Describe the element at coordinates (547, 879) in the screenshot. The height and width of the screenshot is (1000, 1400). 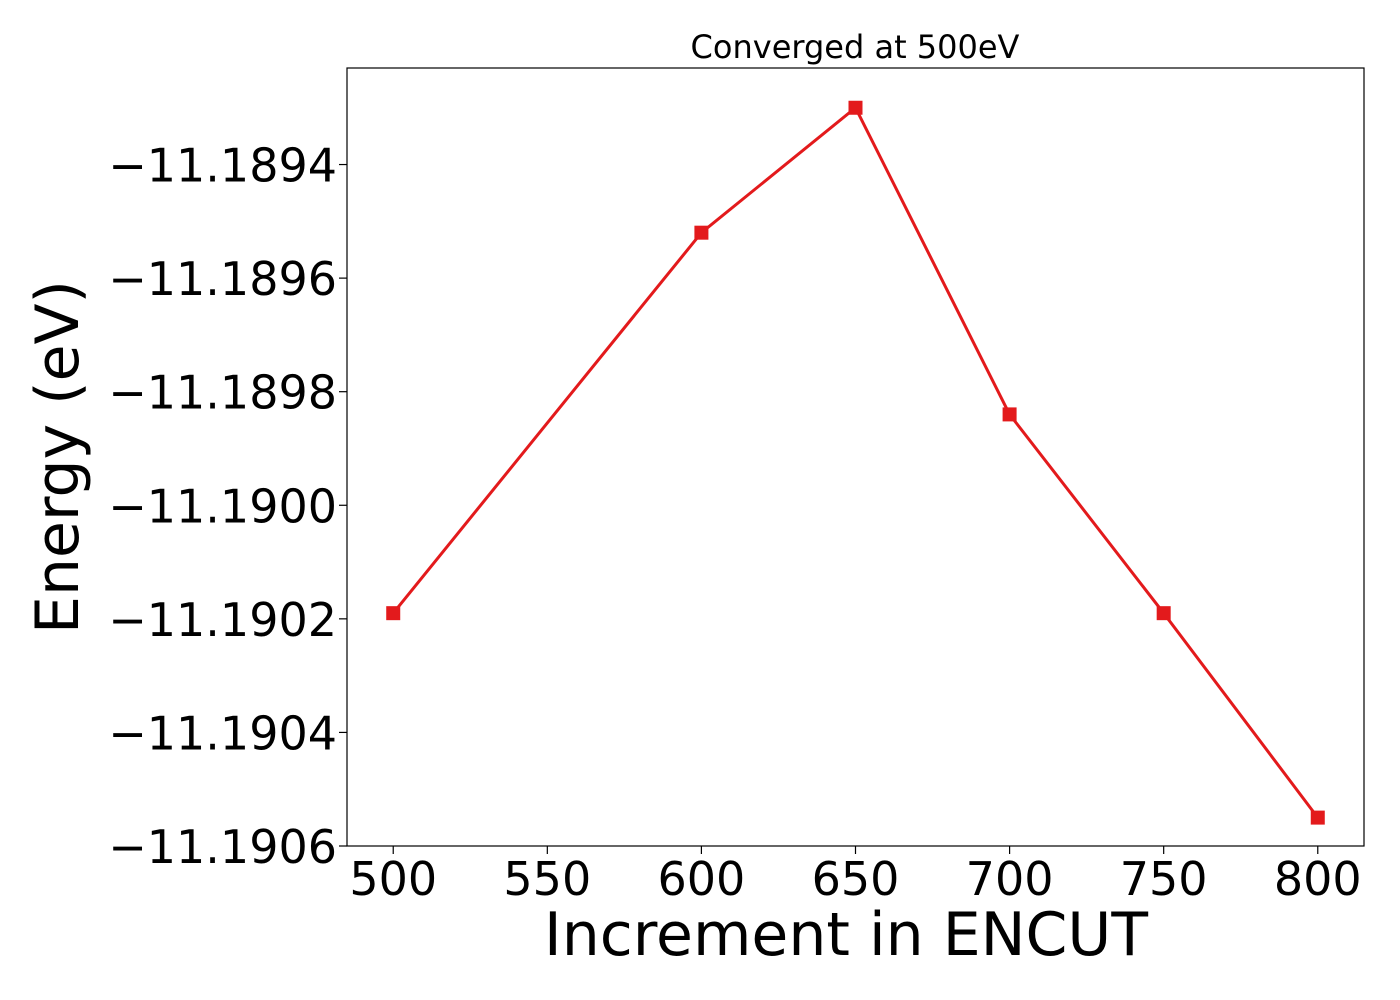
I see `x-tick-label: 550` at that location.